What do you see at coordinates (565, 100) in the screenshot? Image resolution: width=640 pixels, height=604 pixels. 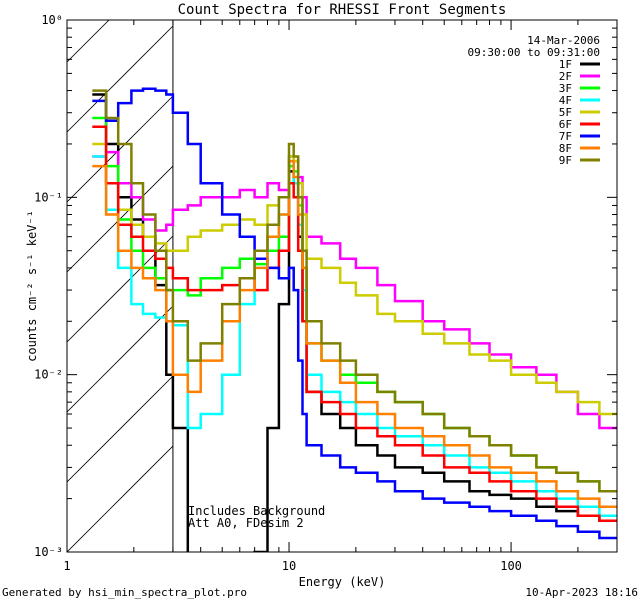 I see `legend-label-4F: 4F` at bounding box center [565, 100].